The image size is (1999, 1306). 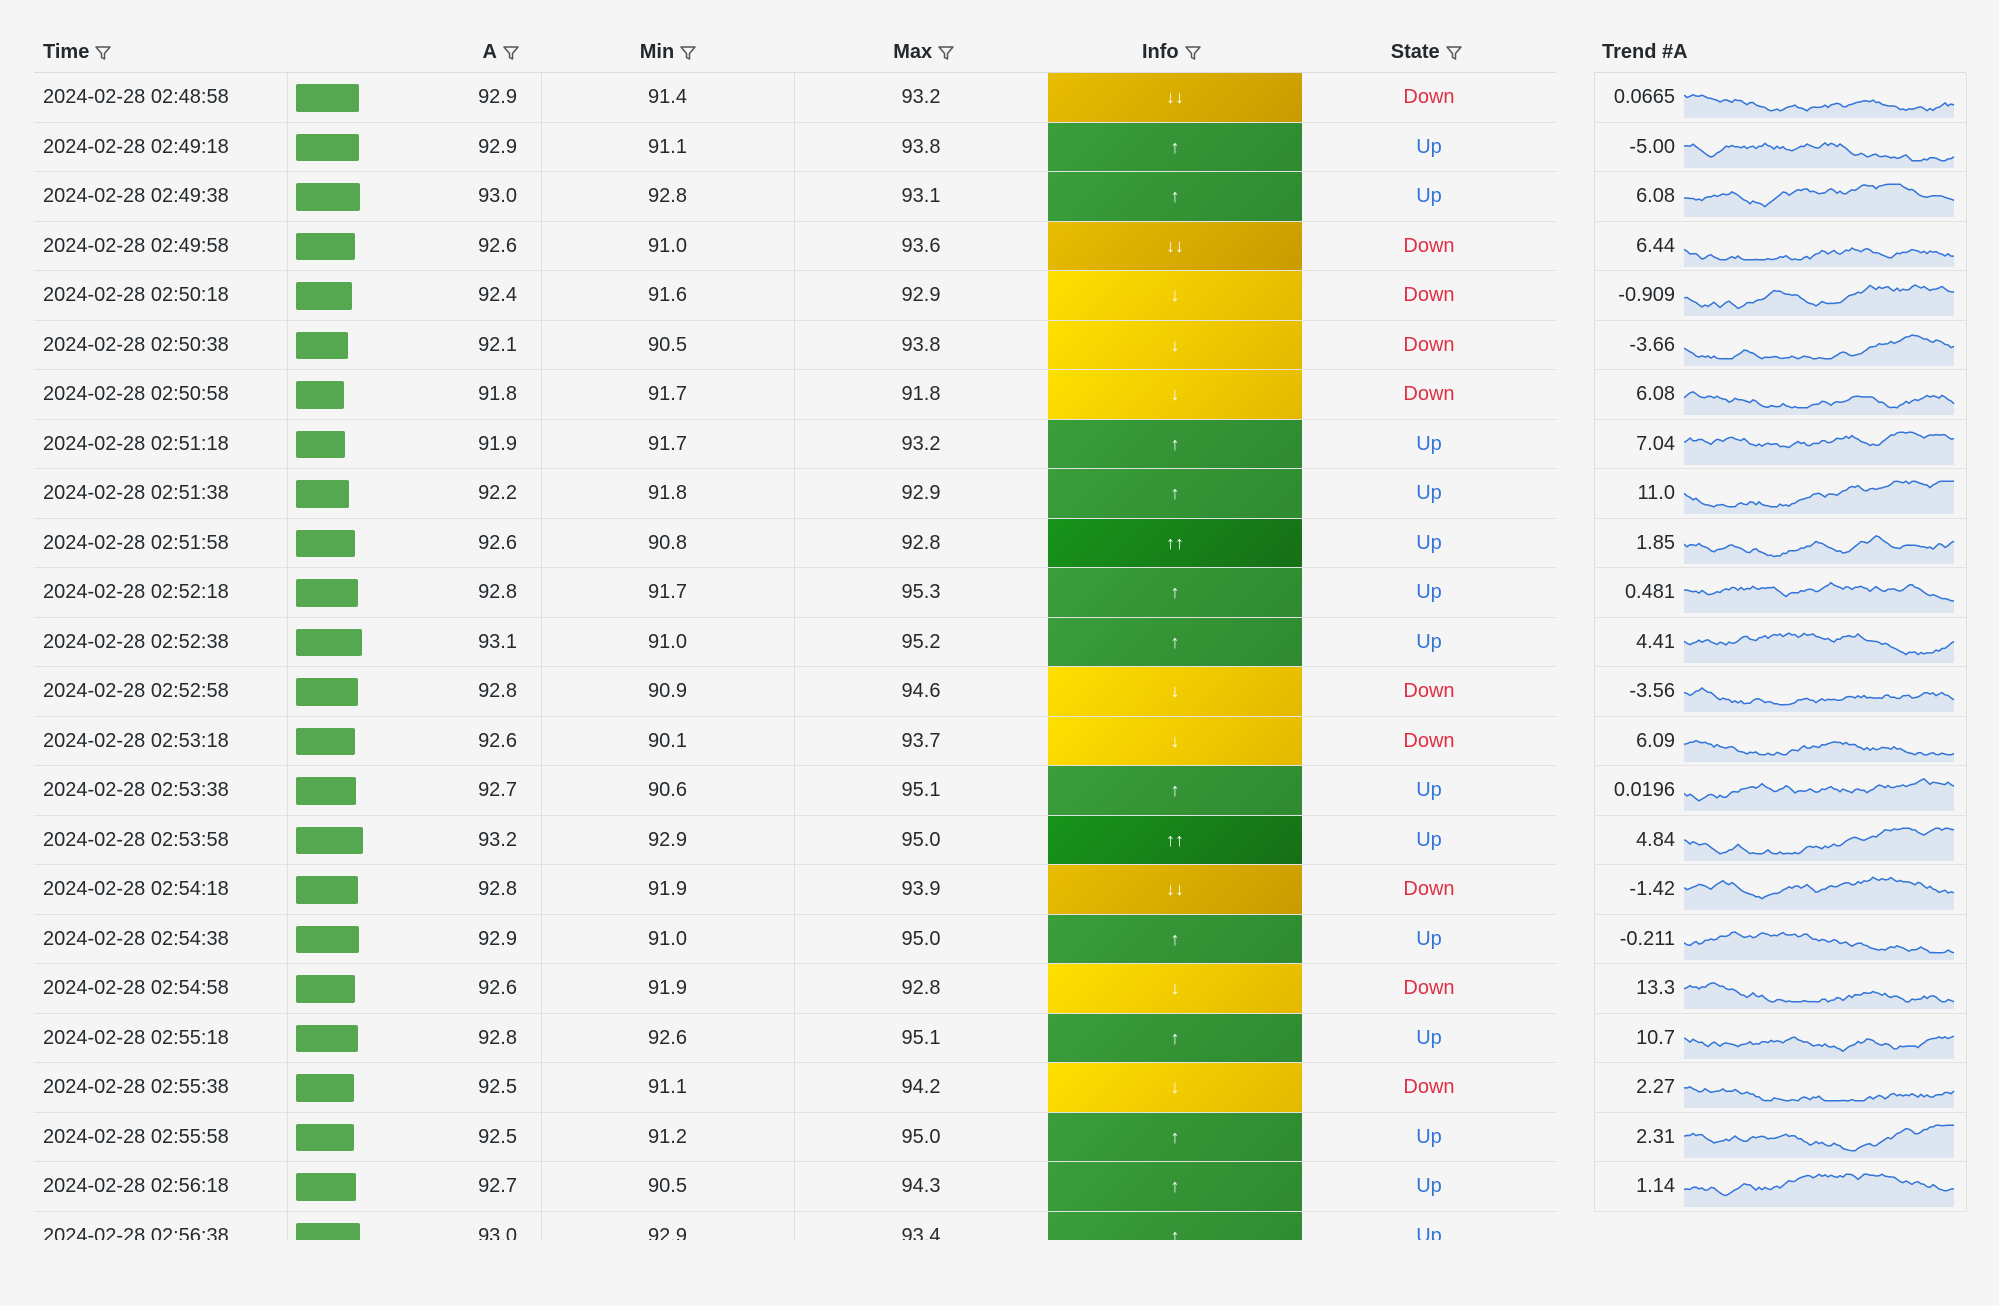 I want to click on min-cell: 91.0, so click(x=667, y=245).